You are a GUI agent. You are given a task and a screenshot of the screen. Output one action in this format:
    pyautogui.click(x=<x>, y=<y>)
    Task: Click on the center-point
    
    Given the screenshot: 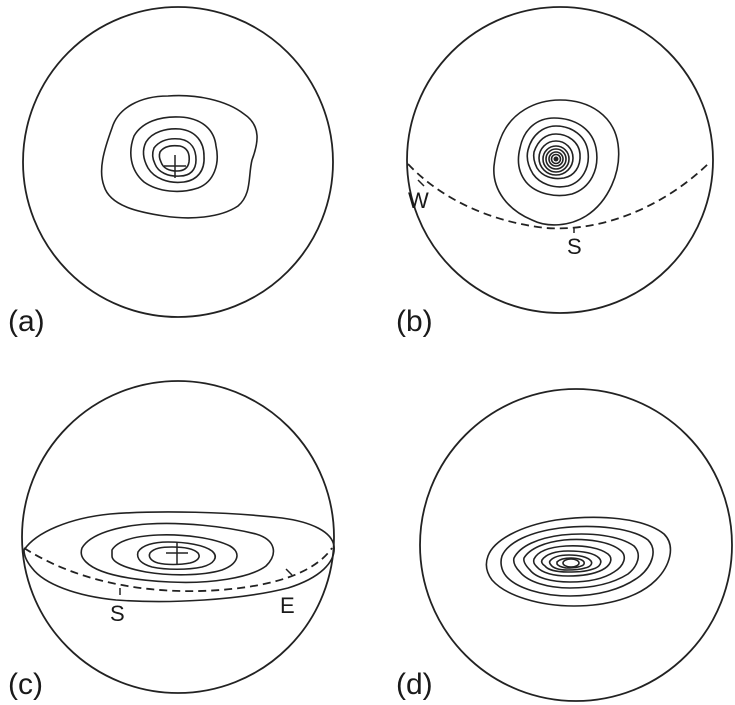 What is the action you would take?
    pyautogui.click(x=556, y=159)
    